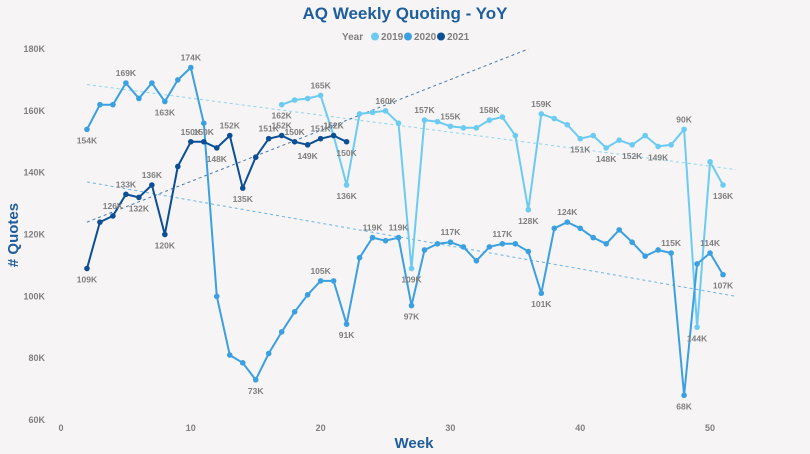 Image resolution: width=810 pixels, height=454 pixels. I want to click on y-axis-ticks: 60K 80K 100K 120K 140K 160K 180K, so click(34, 234).